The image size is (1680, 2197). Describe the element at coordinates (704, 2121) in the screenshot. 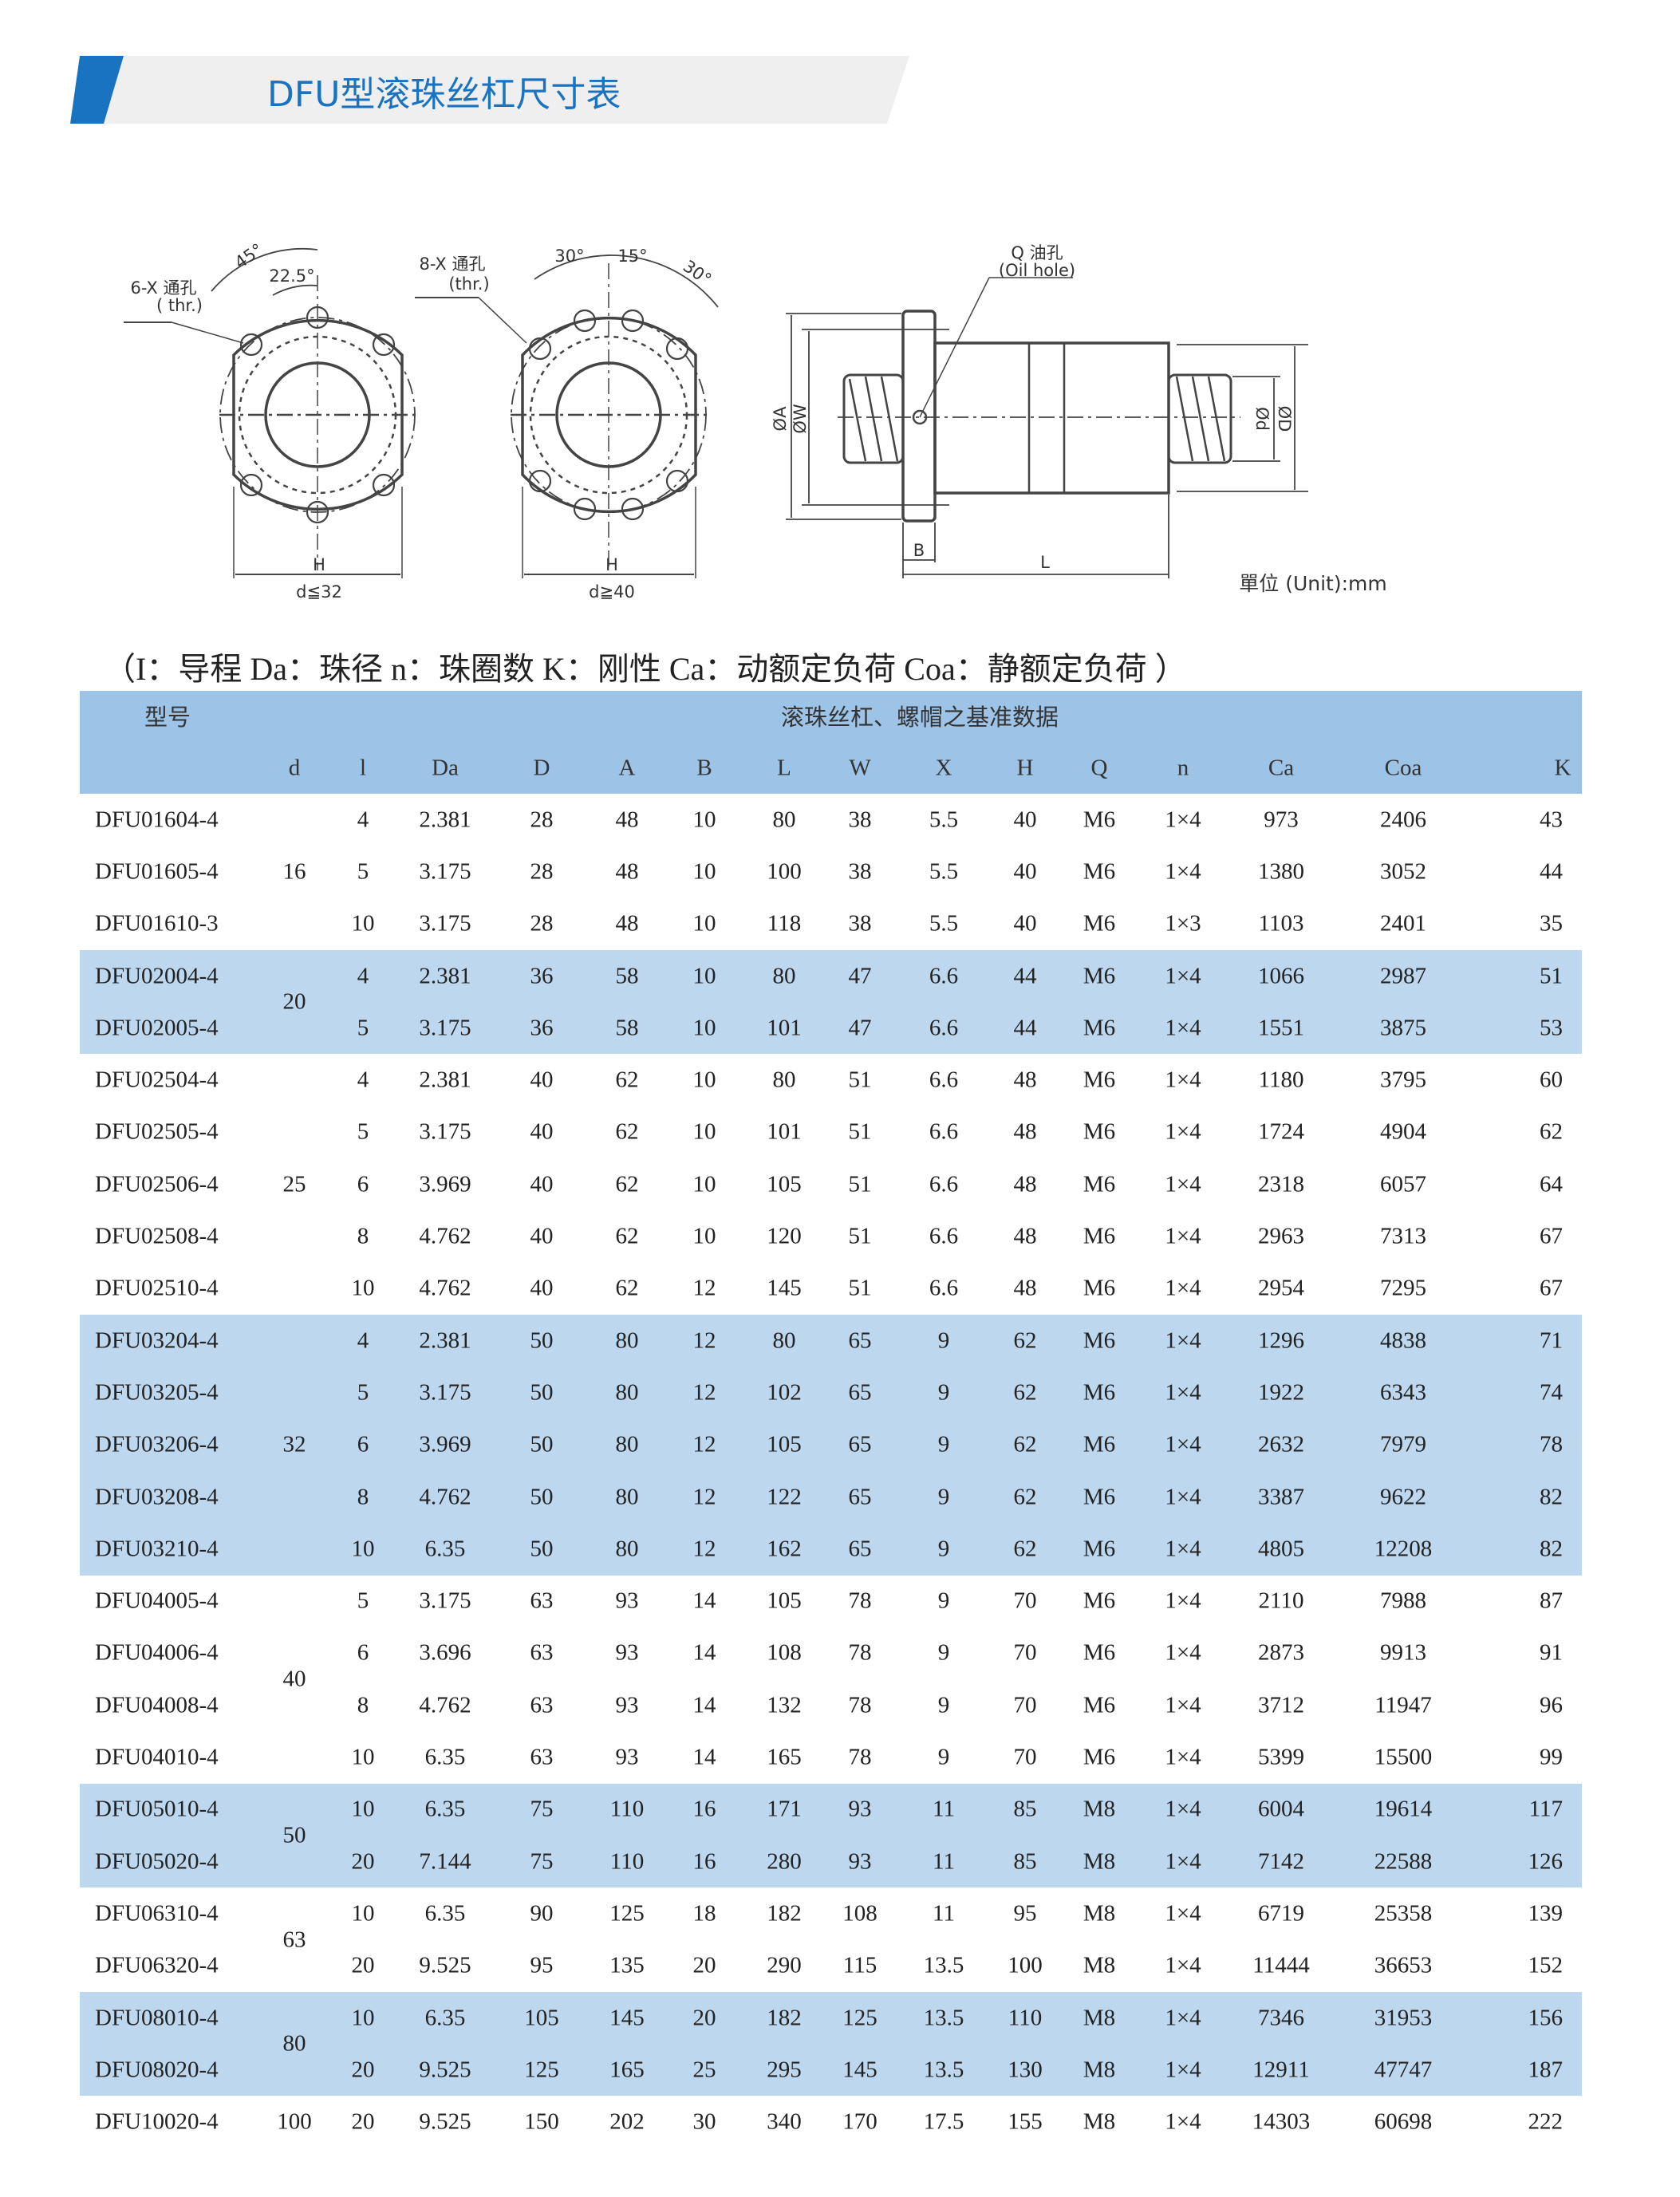

I see `cell-b: 30` at that location.